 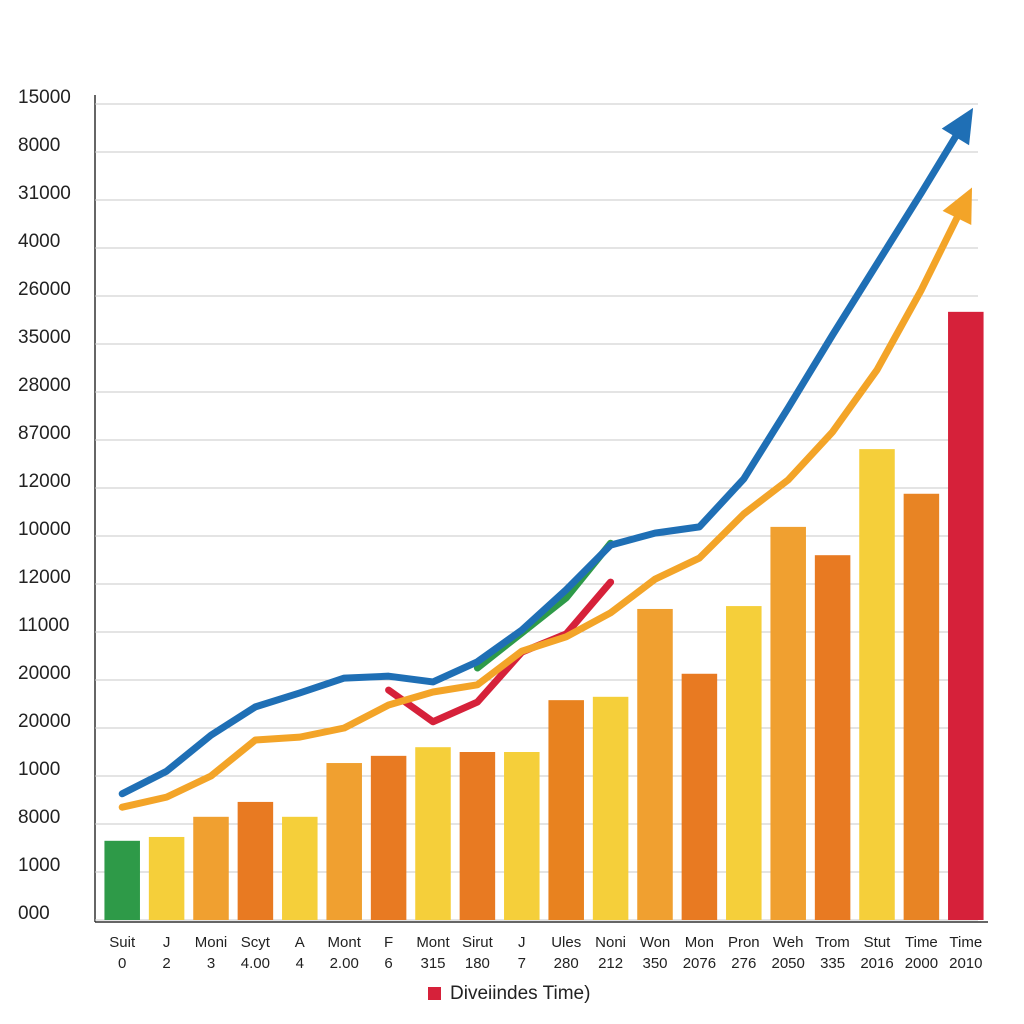 I want to click on y-tick-label: 28000, so click(x=44, y=385).